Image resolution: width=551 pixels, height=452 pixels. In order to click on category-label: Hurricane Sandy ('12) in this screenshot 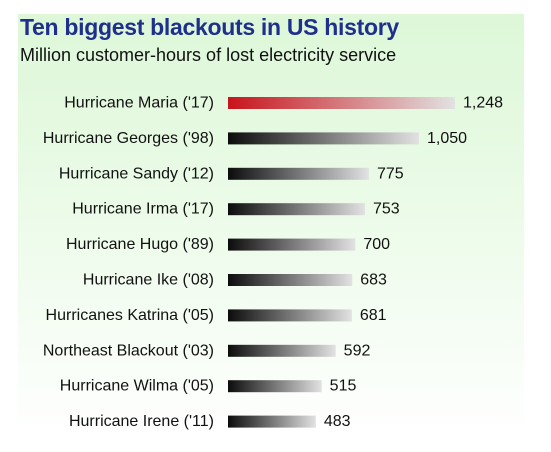, I will do `click(136, 173)`.